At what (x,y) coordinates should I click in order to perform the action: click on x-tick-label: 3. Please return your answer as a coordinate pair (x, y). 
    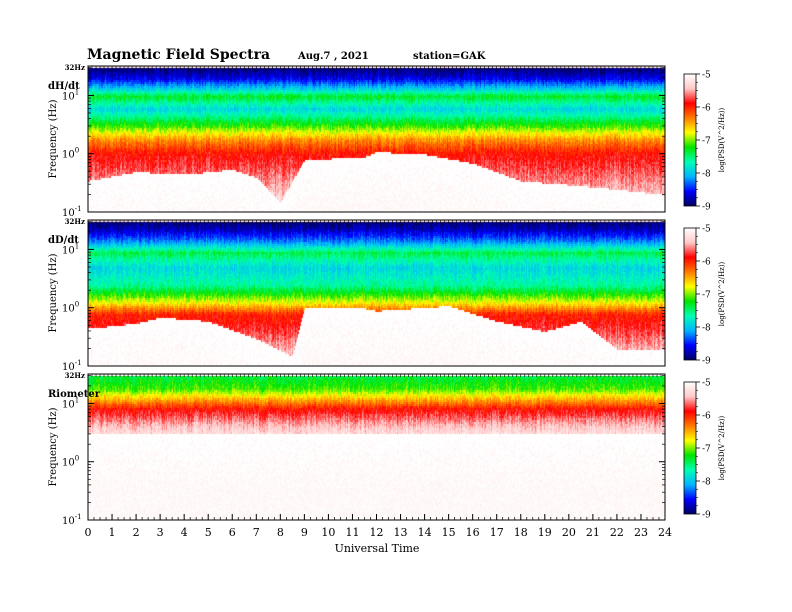
    Looking at the image, I should click on (160, 532).